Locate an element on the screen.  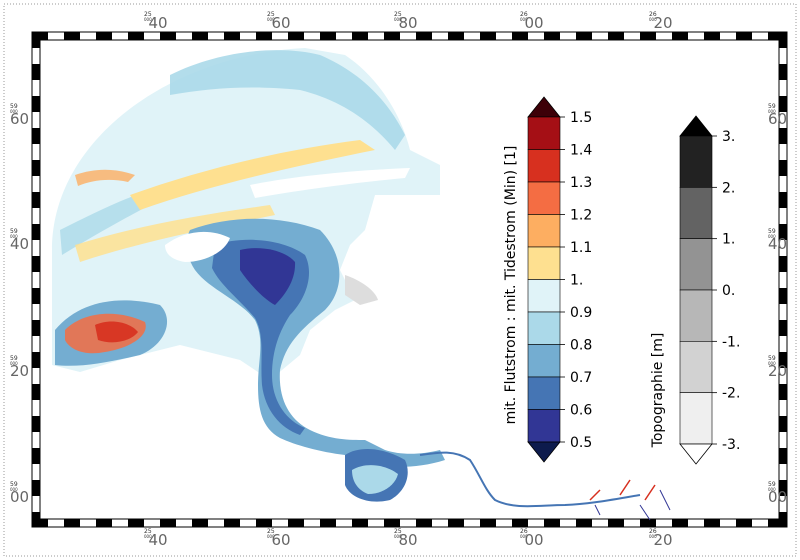
river-channel is located at coordinates (530, 479).